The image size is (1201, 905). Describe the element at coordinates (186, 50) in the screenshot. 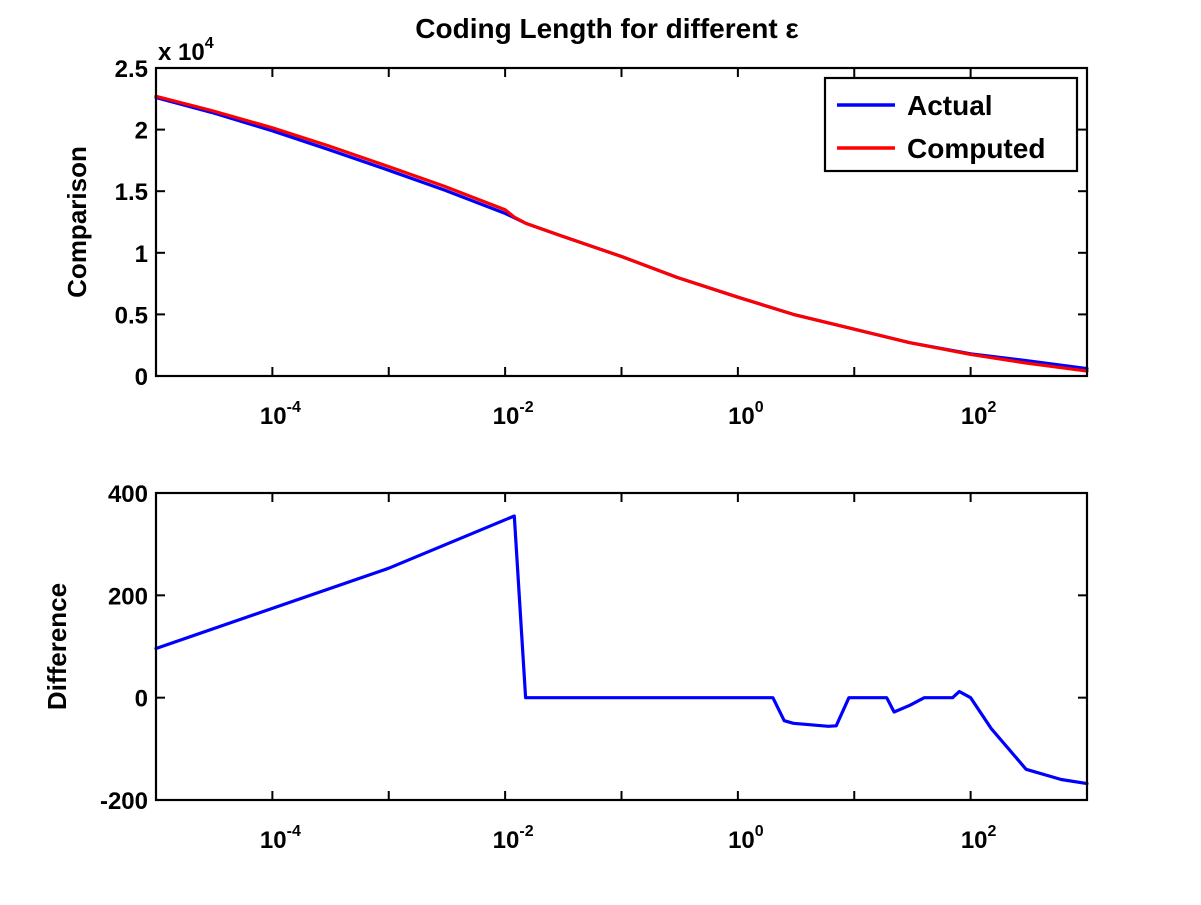

I see `y-axis-multiplier: x 104` at that location.